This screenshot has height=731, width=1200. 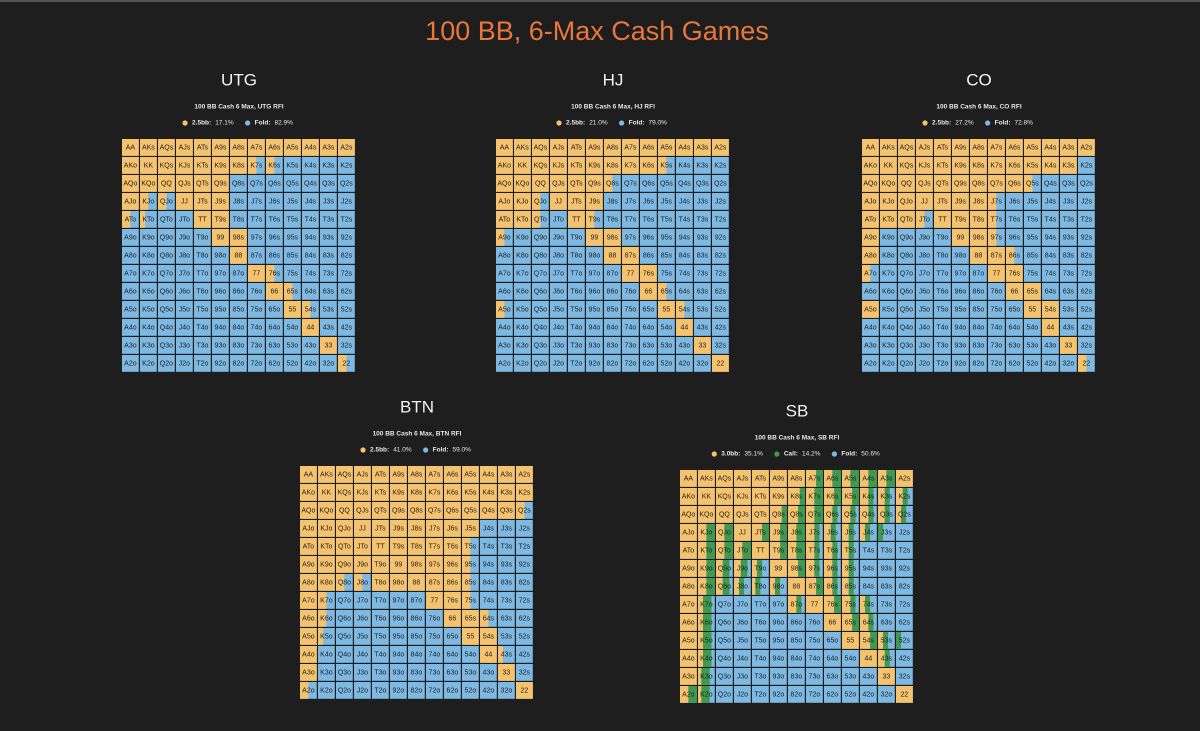 I want to click on hand-label: QTs, so click(x=760, y=515).